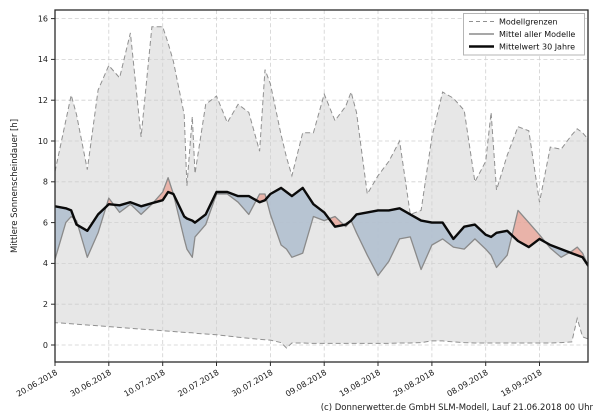 This screenshot has width=600, height=420. Describe the element at coordinates (37, 383) in the screenshot. I see `x-tick-label: 20.06.2018` at that location.